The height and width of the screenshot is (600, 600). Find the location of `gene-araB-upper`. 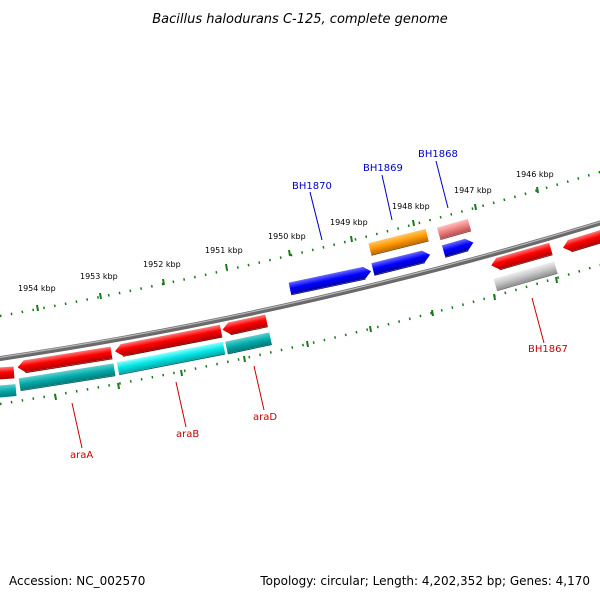

gene-araB-upper is located at coordinates (168, 341).